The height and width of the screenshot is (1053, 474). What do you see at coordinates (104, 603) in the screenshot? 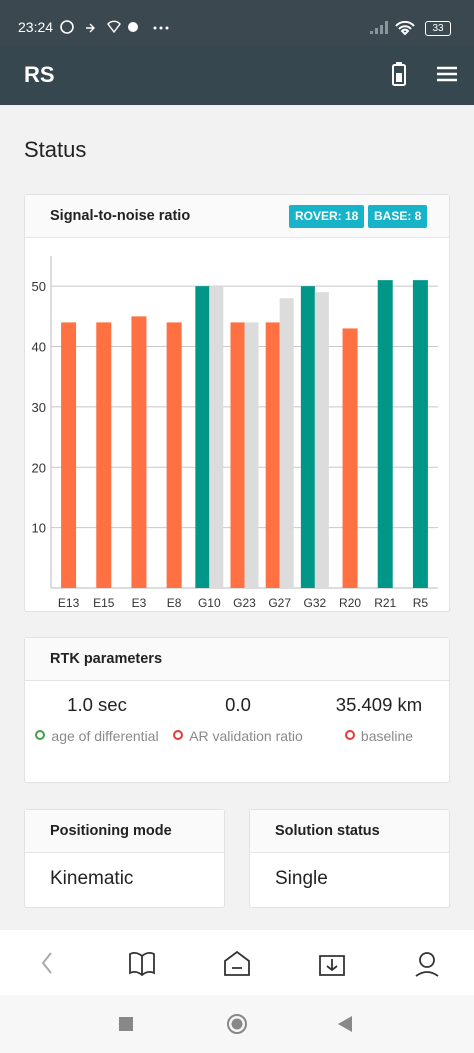
I see `x-tick-label: E15` at bounding box center [104, 603].